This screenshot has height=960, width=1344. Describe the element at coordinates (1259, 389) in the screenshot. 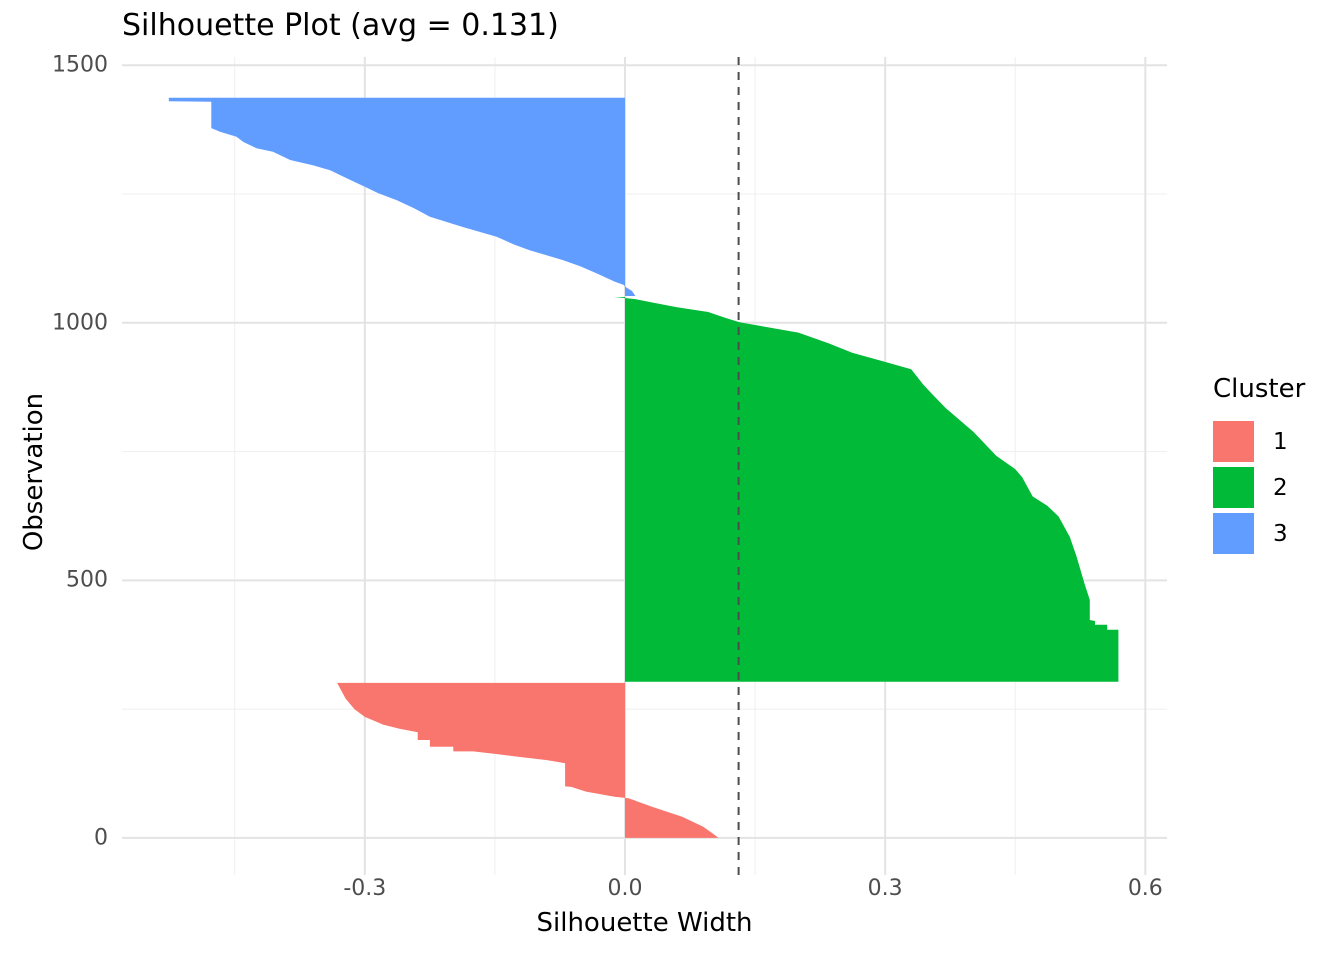

I see `legend-title: Cluster` at that location.